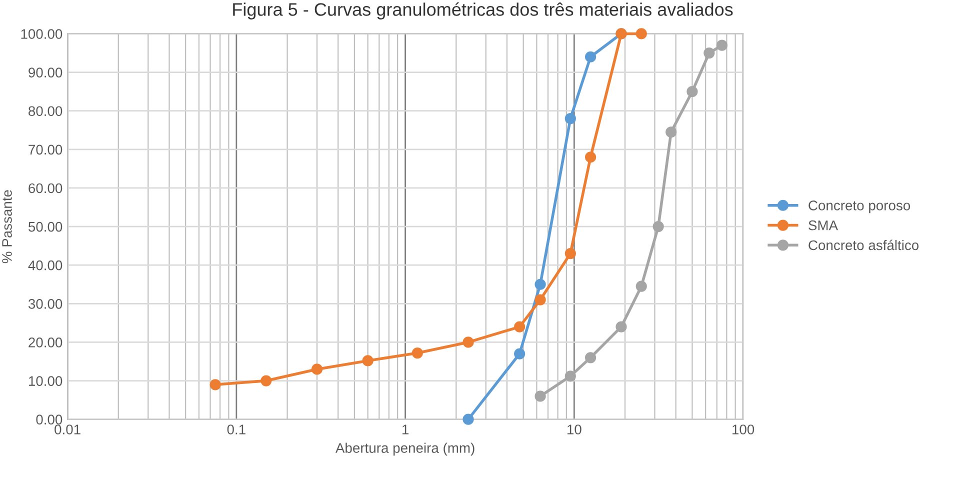 The image size is (965, 482). Describe the element at coordinates (45, 381) in the screenshot. I see `y-tick-label: 10.00` at that location.